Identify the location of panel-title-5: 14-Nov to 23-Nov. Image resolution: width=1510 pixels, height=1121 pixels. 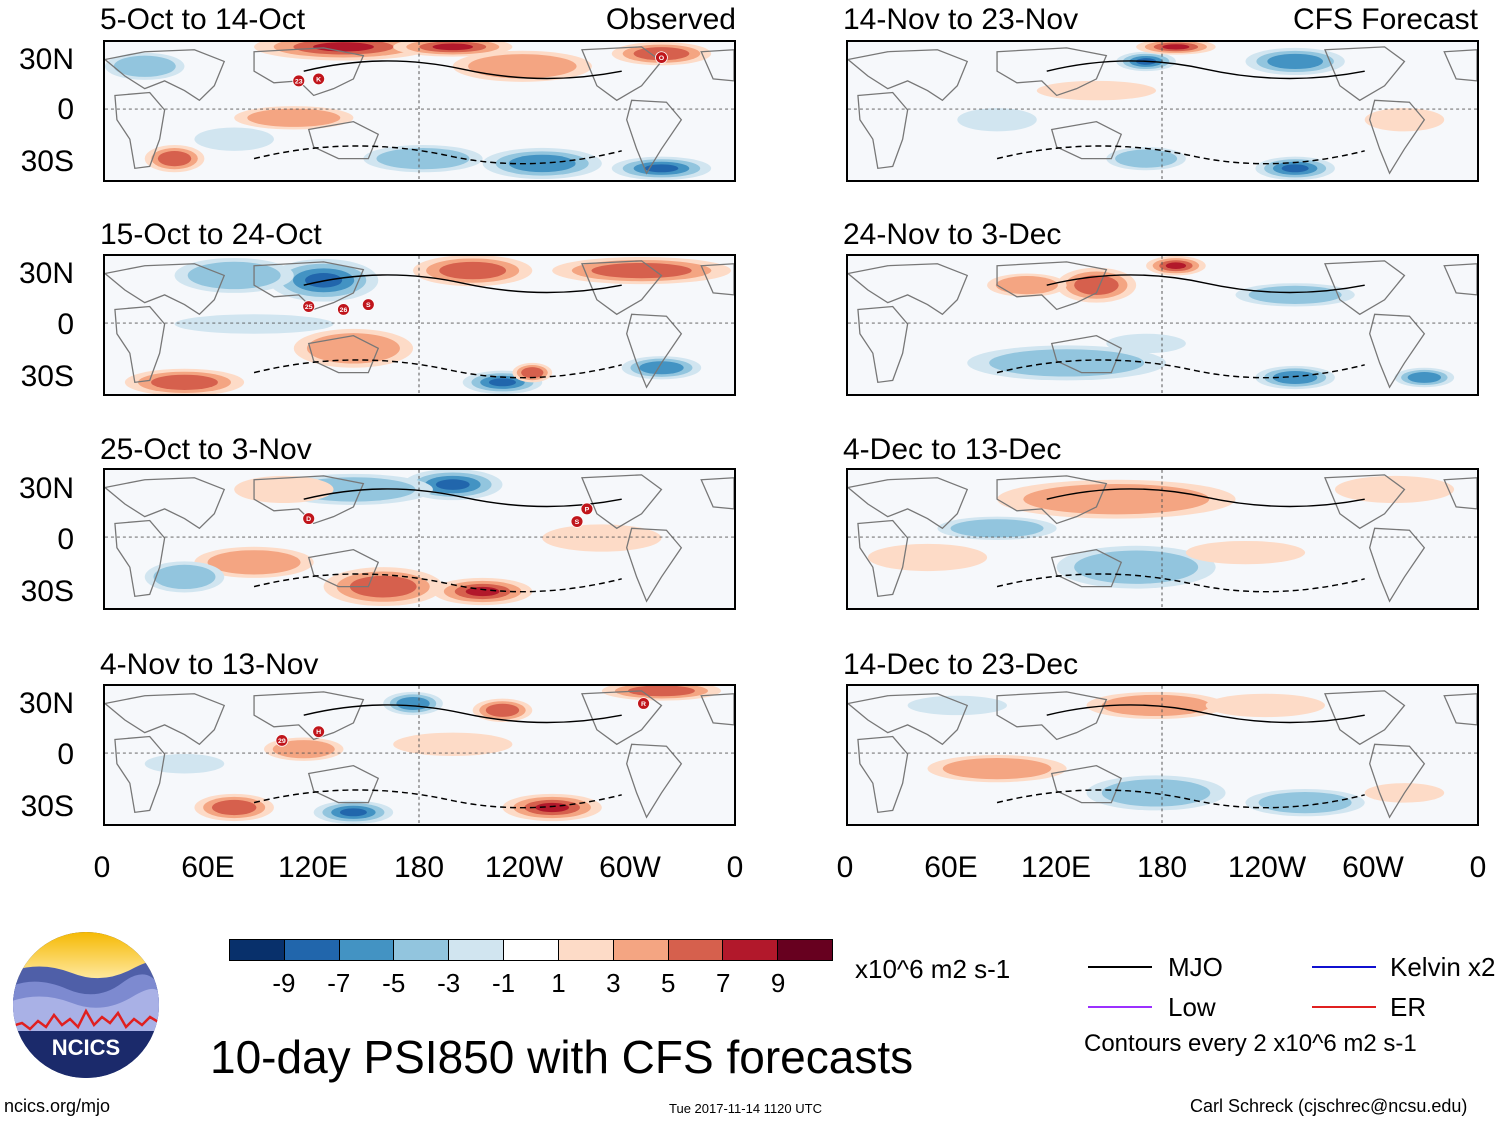
(961, 19).